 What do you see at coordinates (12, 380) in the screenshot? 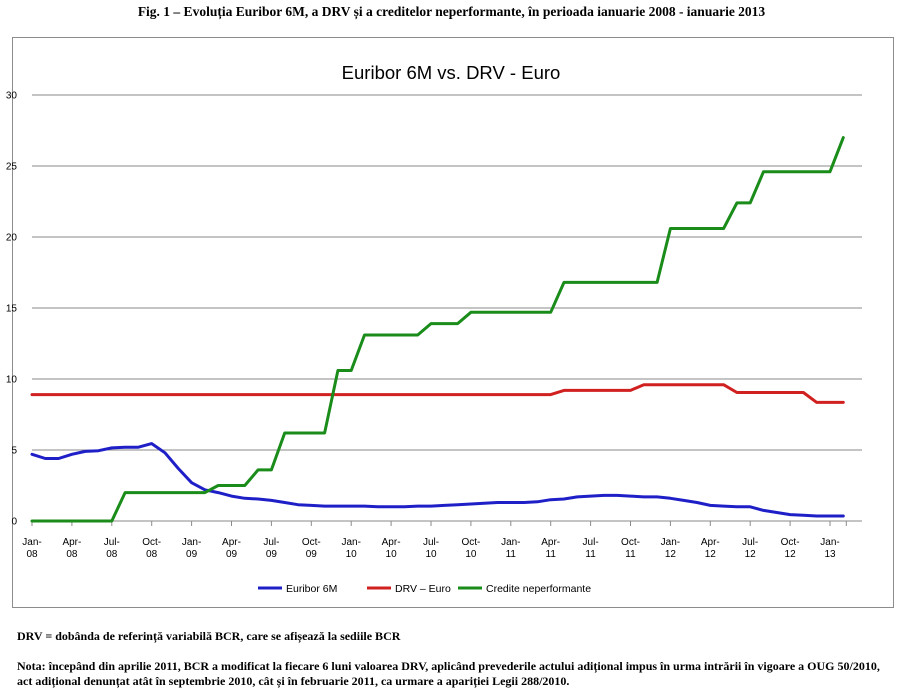
I see `y-tick-label: 10` at bounding box center [12, 380].